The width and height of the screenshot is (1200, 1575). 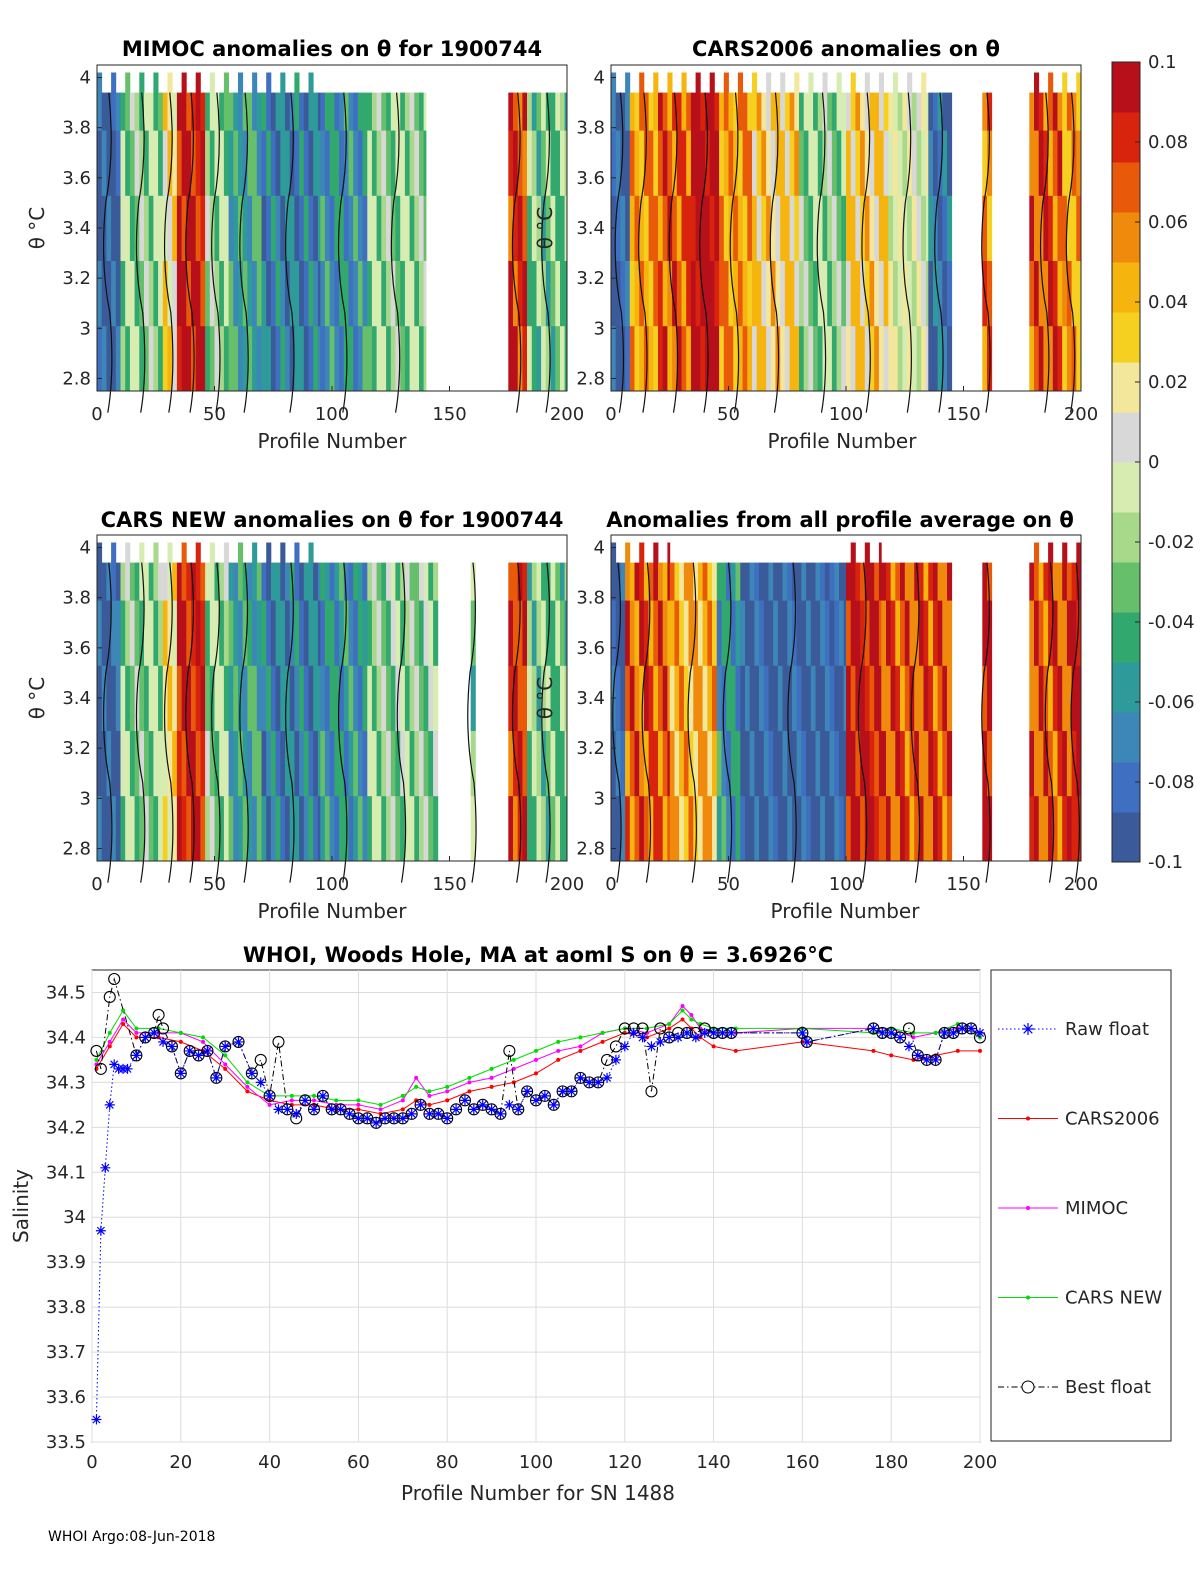 What do you see at coordinates (1126, 387) in the screenshot?
I see `colorbar-swatch` at bounding box center [1126, 387].